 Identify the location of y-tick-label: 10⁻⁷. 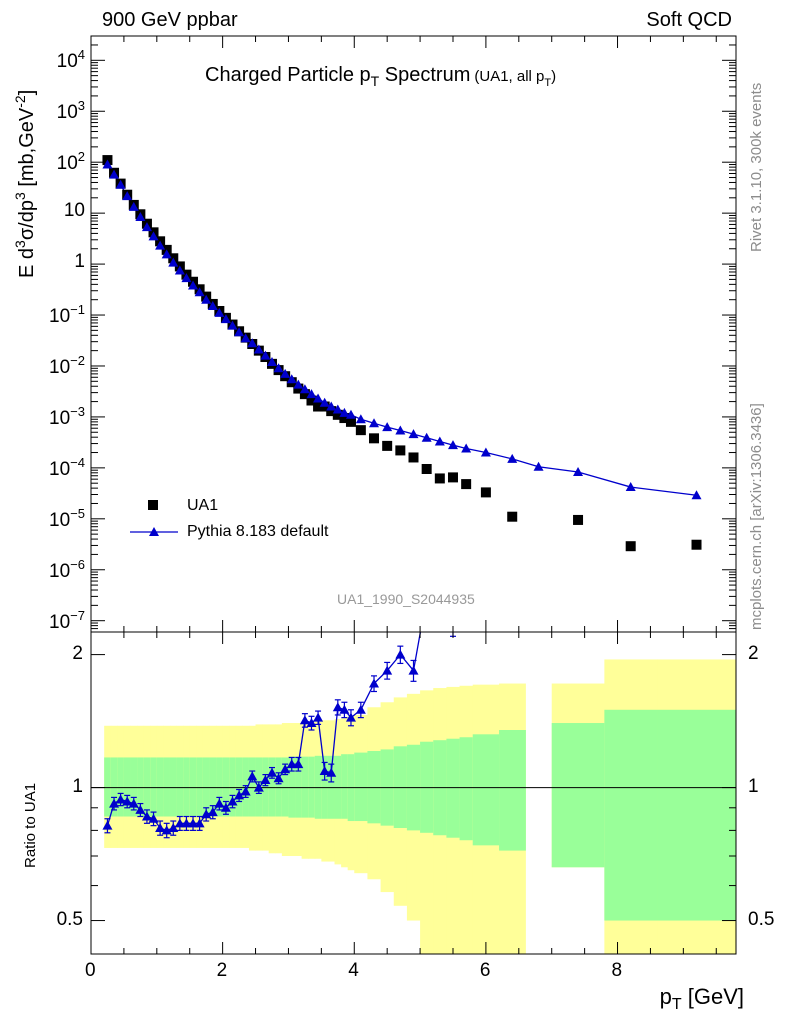
(67, 620).